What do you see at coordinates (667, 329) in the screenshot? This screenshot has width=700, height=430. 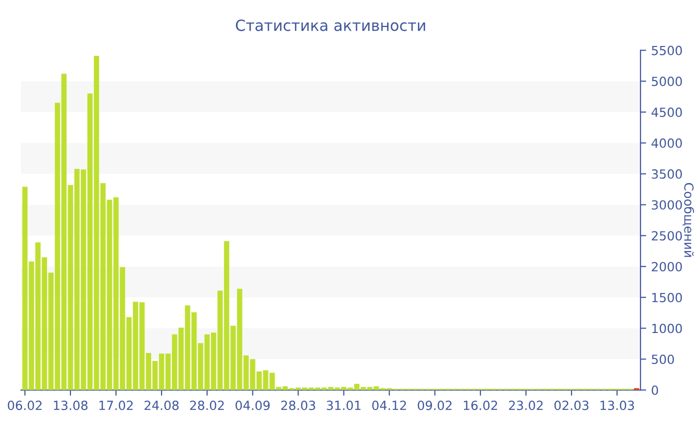 I see `y-tick-label: 1000` at bounding box center [667, 329].